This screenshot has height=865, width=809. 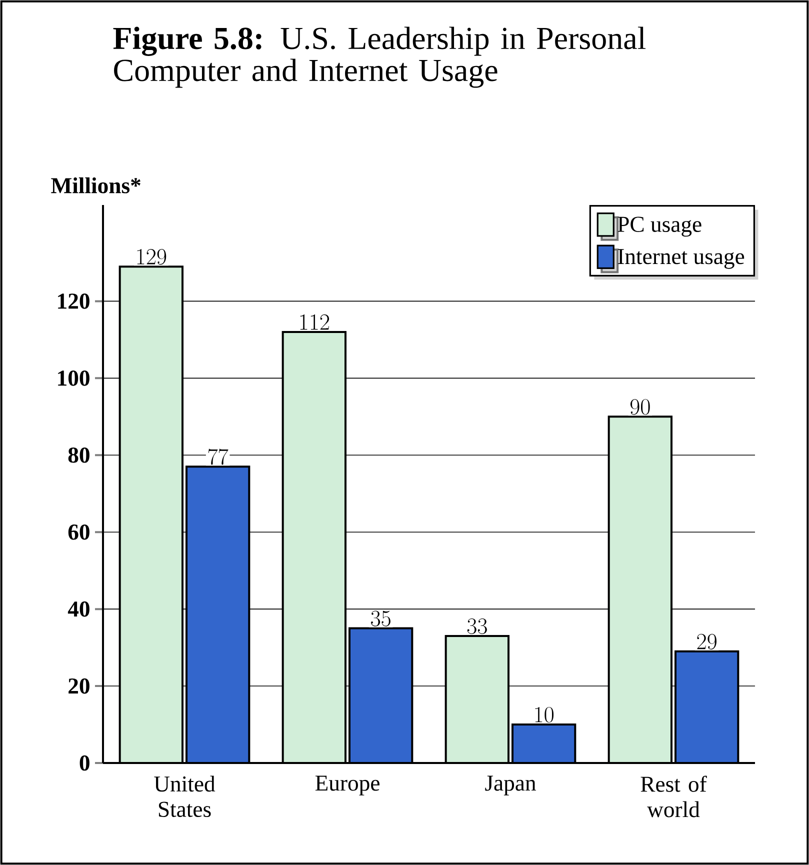 What do you see at coordinates (380, 618) in the screenshot?
I see `data-label: 35` at bounding box center [380, 618].